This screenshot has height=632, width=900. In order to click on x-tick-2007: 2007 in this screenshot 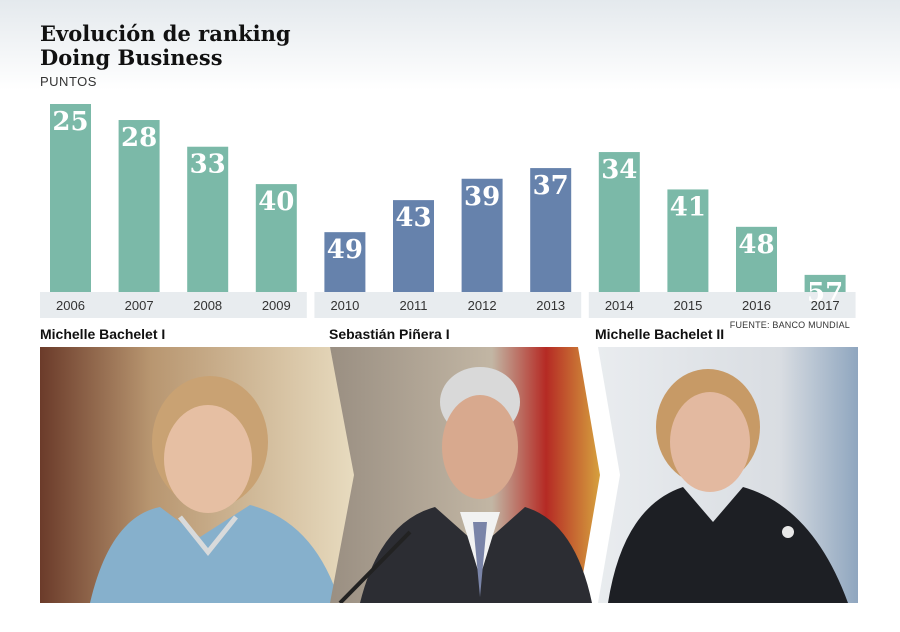, I will do `click(139, 305)`.